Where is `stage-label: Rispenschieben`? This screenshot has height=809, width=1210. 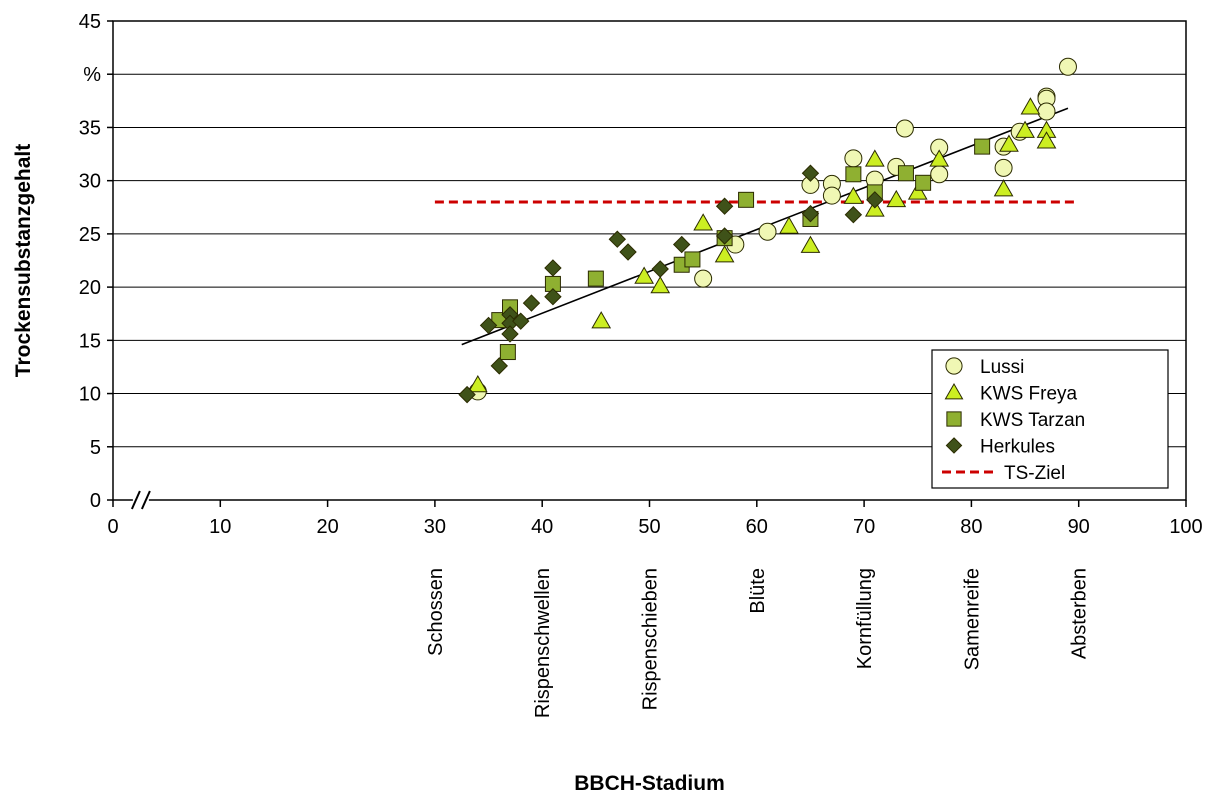
stage-label: Rispenschieben is located at coordinates (651, 639).